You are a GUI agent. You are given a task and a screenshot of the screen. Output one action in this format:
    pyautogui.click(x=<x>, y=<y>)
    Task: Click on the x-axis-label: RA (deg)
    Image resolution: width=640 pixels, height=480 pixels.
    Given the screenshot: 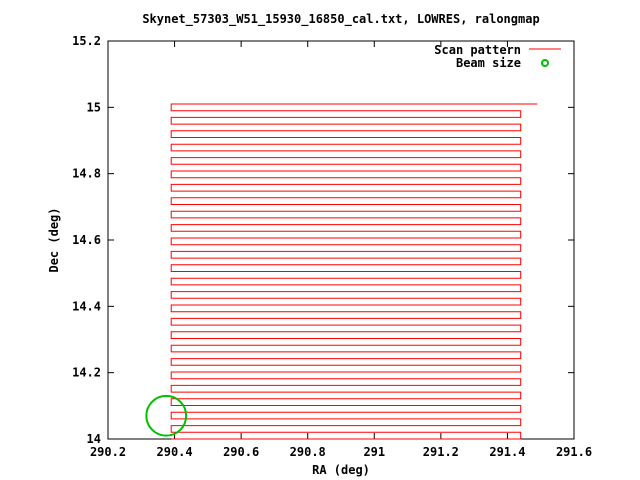 What is the action you would take?
    pyautogui.click(x=341, y=470)
    